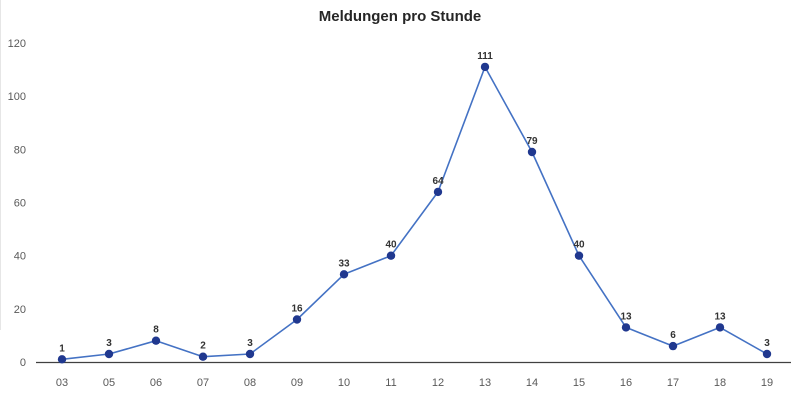 The height and width of the screenshot is (400, 800). What do you see at coordinates (203, 383) in the screenshot?
I see `x-axis-tick-label: 07` at bounding box center [203, 383].